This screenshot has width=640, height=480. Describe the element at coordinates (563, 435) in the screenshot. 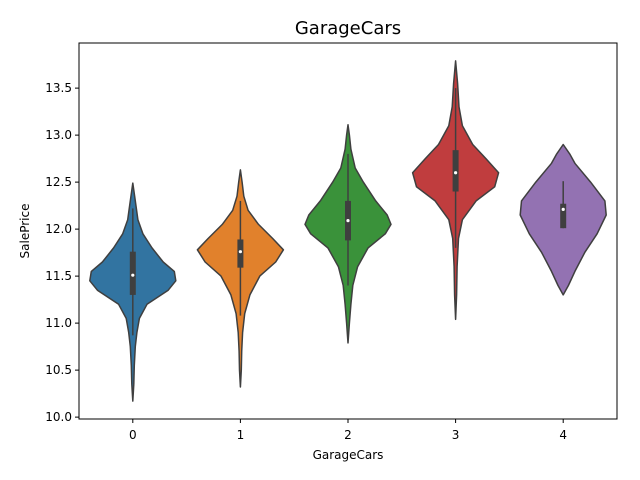

I see `x-tick-label: 4` at that location.